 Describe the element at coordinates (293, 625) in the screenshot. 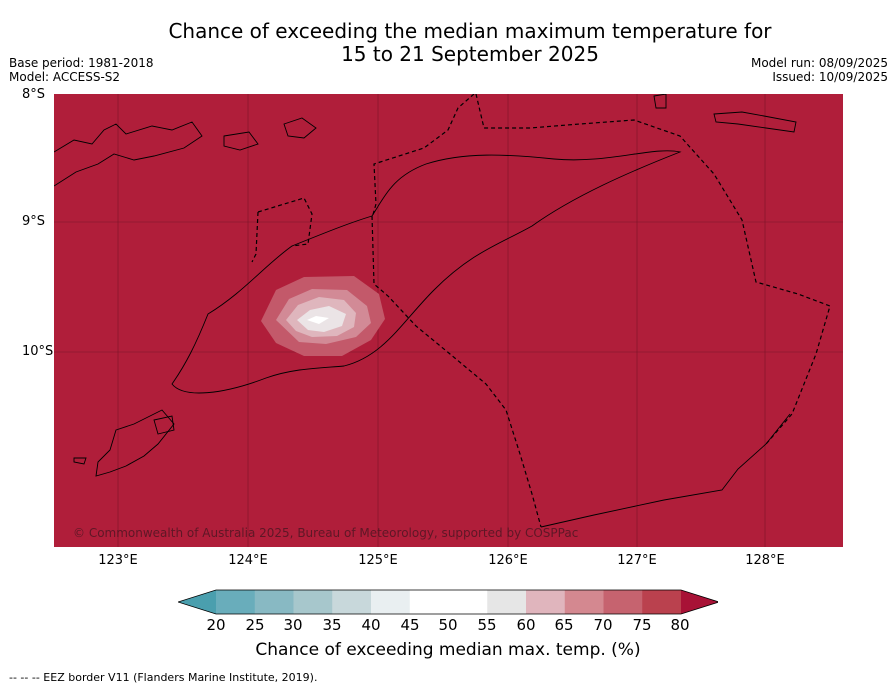

I see `colorbar-tick: 30` at that location.